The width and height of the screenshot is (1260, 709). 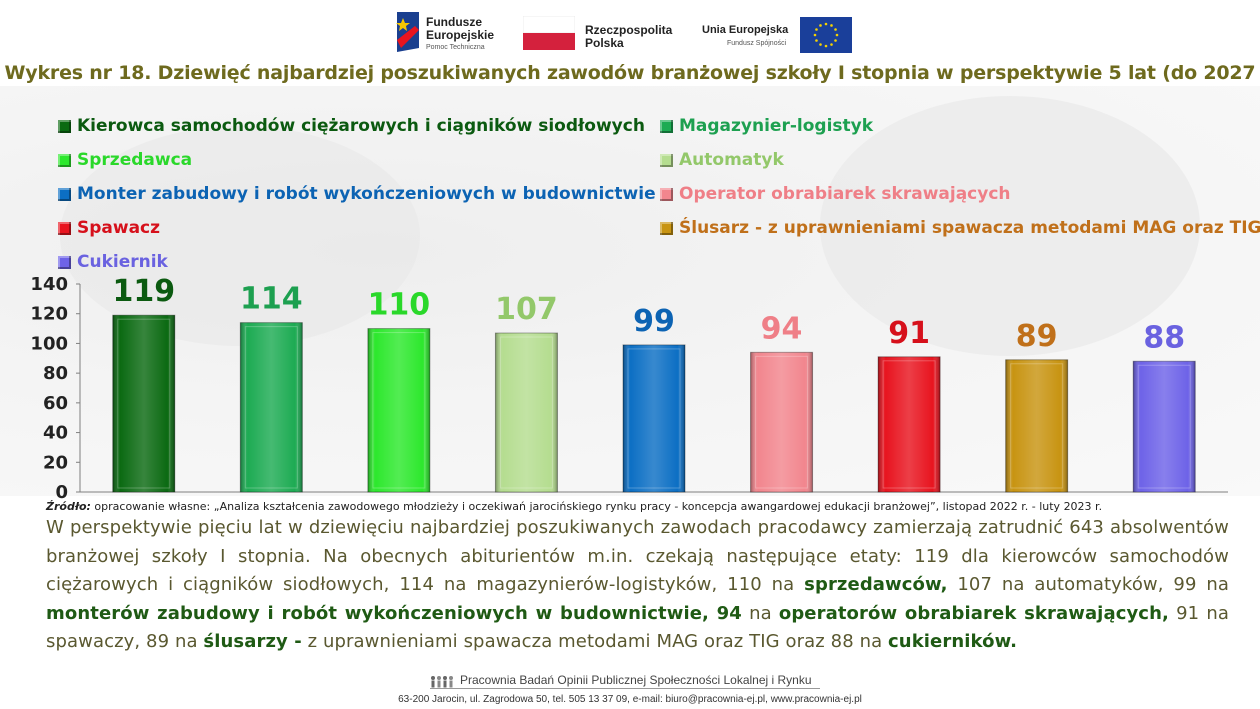 I want to click on desc-bold-4: ślusarzy -, so click(x=252, y=641).